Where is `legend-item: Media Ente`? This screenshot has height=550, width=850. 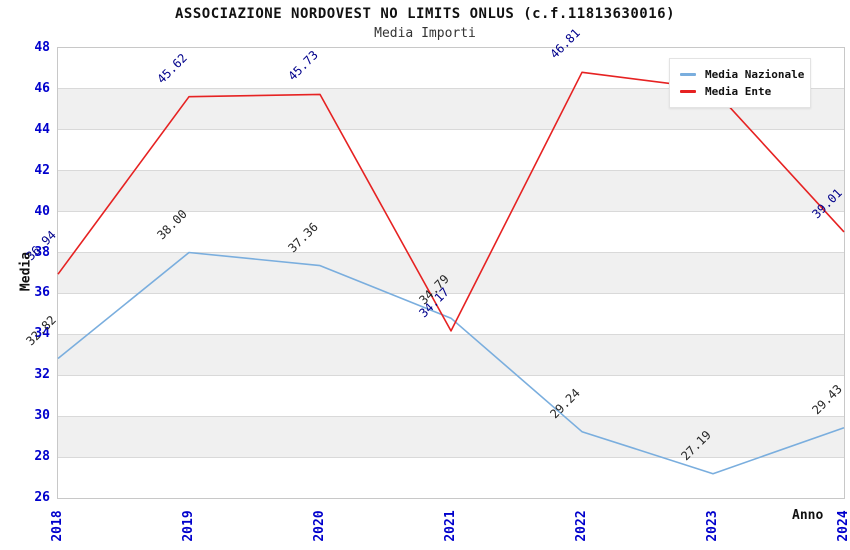
legend-item: Media Ente is located at coordinates (741, 91).